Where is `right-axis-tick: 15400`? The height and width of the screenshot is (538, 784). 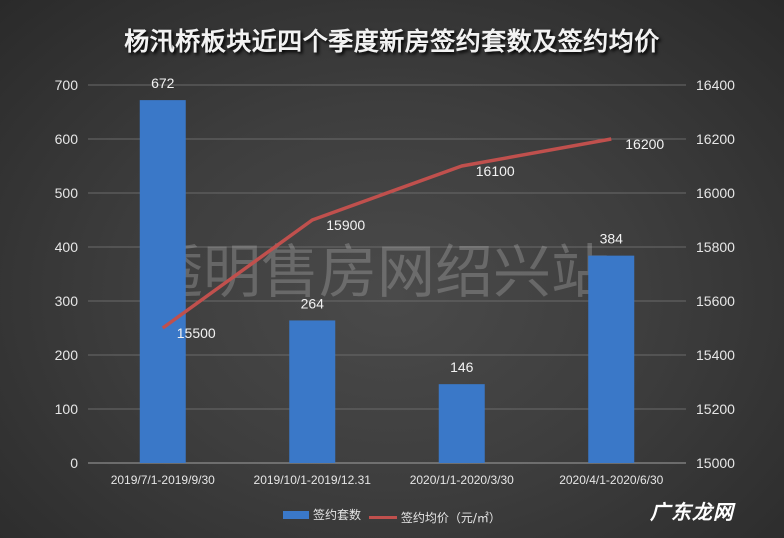
right-axis-tick: 15400 is located at coordinates (715, 355).